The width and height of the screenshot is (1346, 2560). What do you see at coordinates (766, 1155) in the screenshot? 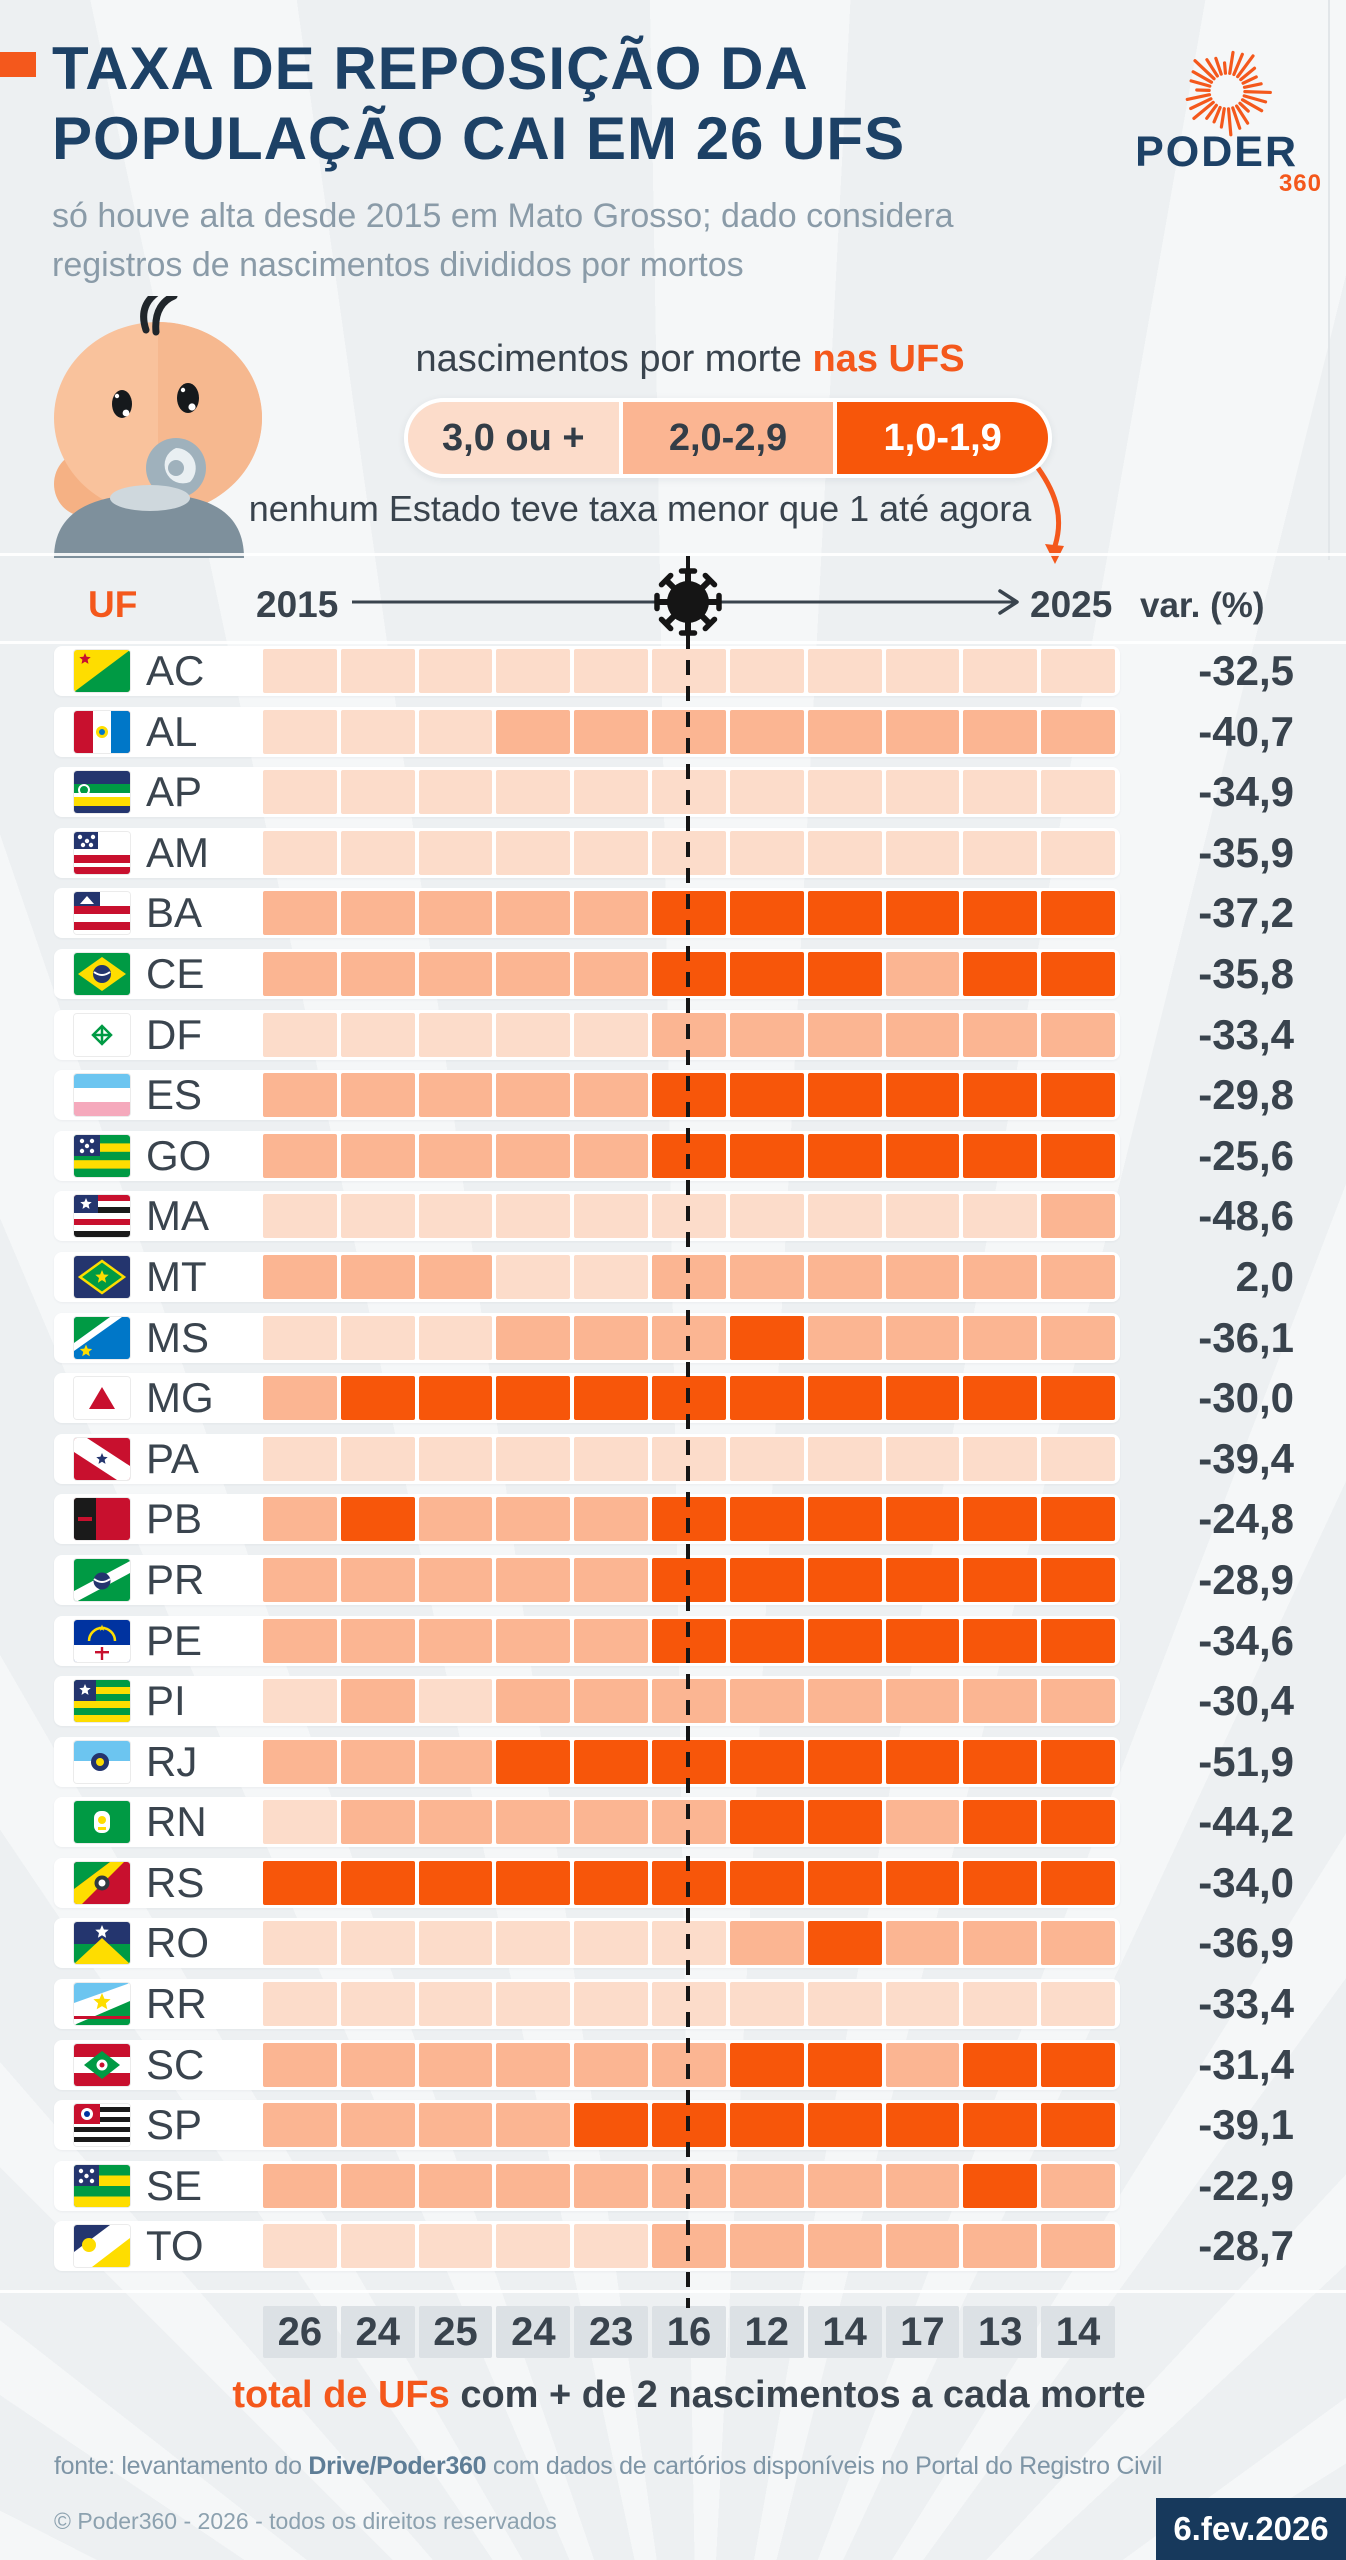
I see `cell-GO-2021` at bounding box center [766, 1155].